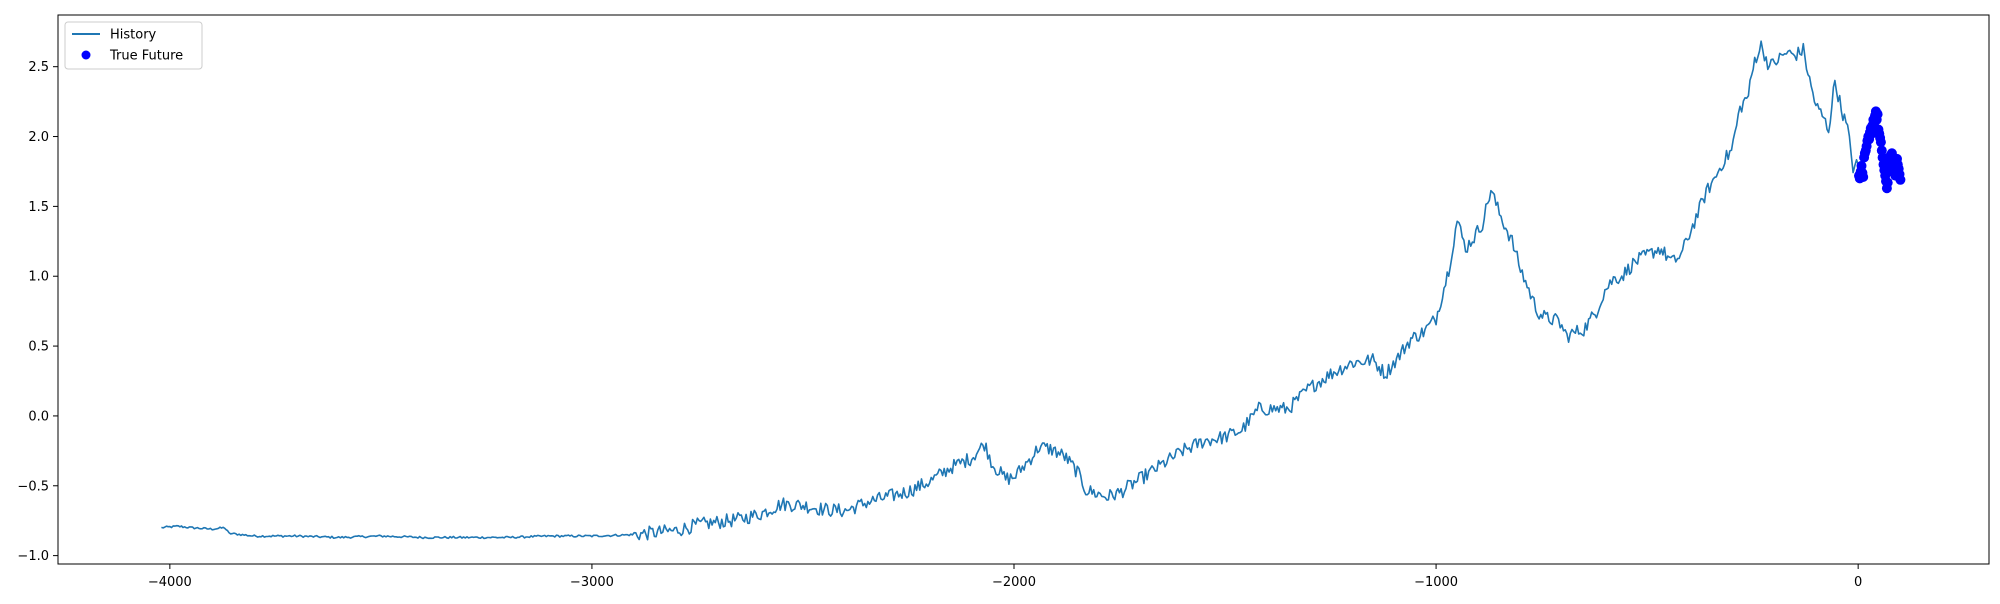 Image resolution: width=2000 pixels, height=604 pixels. What do you see at coordinates (38, 67) in the screenshot?
I see `y-tick-label: 2.5` at bounding box center [38, 67].